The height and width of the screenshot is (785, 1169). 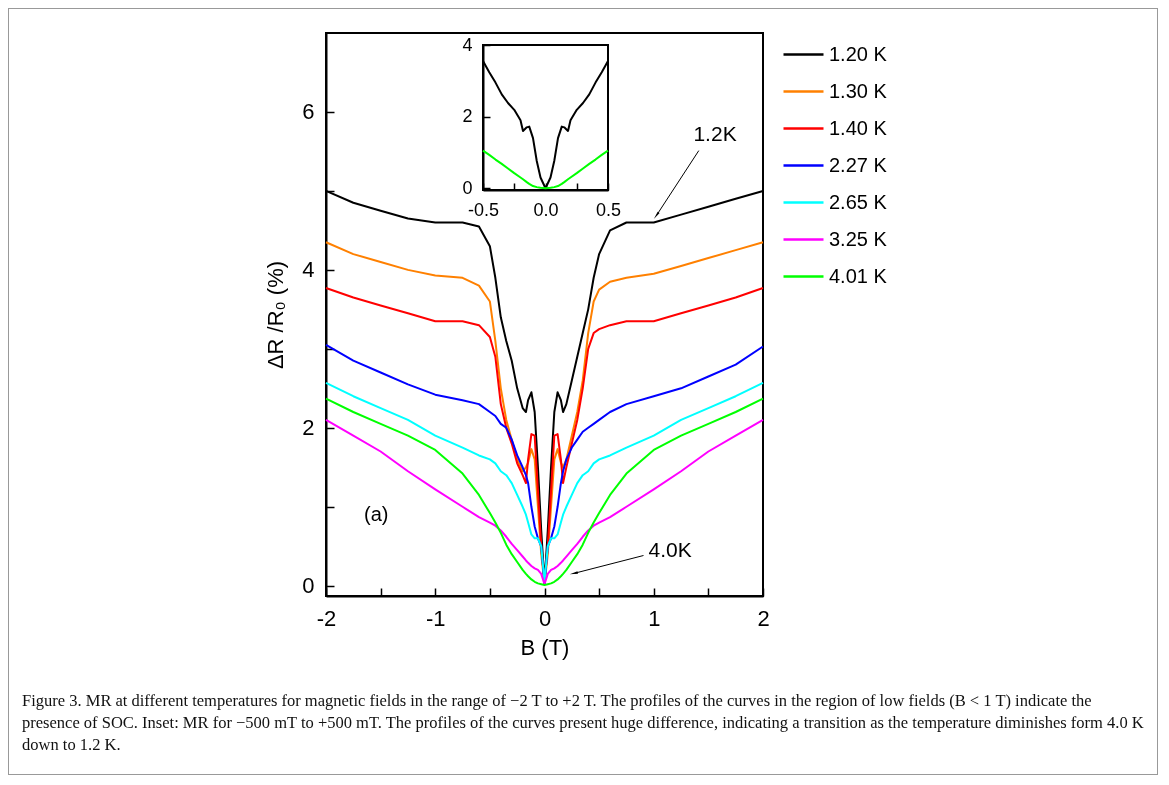 What do you see at coordinates (858, 127) in the screenshot?
I see `legend-label: 1.40 K` at bounding box center [858, 127].